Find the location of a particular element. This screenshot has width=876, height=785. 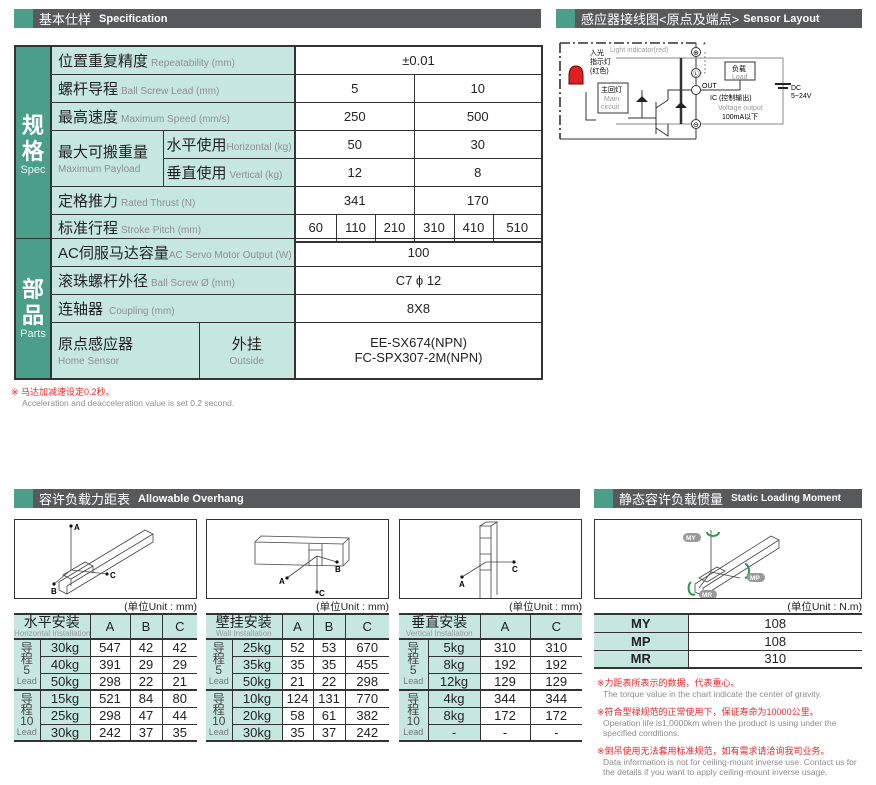

home-sensor-value: EE-SX674(NPN) FC-SPX307-2M(NPN) is located at coordinates (418, 350).